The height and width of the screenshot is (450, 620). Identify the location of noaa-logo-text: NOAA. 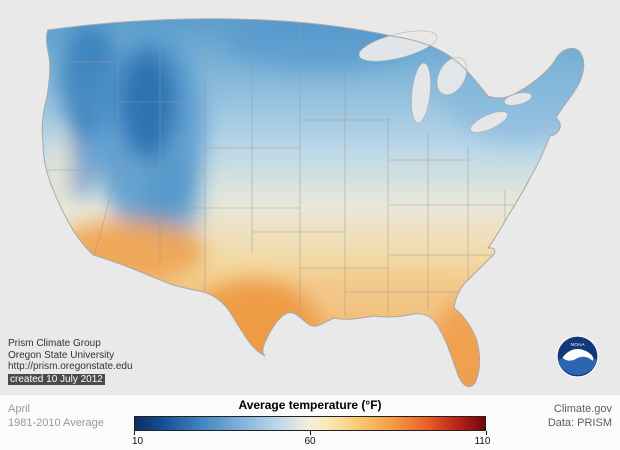
(578, 345).